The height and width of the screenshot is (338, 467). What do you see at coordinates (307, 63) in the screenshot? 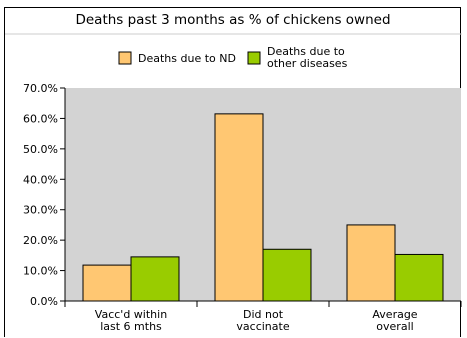
I see `legend-label-line: other diseases` at bounding box center [307, 63].